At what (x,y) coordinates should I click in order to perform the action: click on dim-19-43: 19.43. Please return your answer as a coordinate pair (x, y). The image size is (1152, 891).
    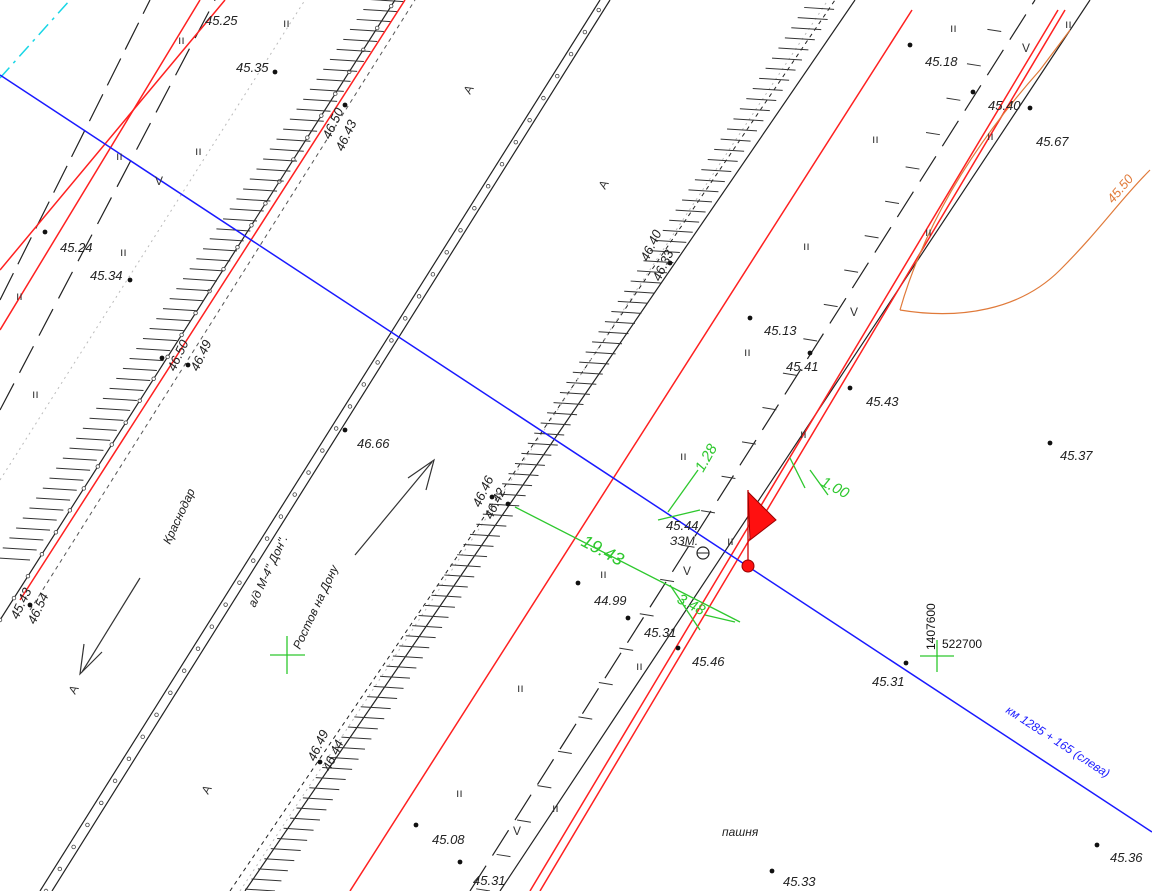
    Looking at the image, I should click on (602, 550).